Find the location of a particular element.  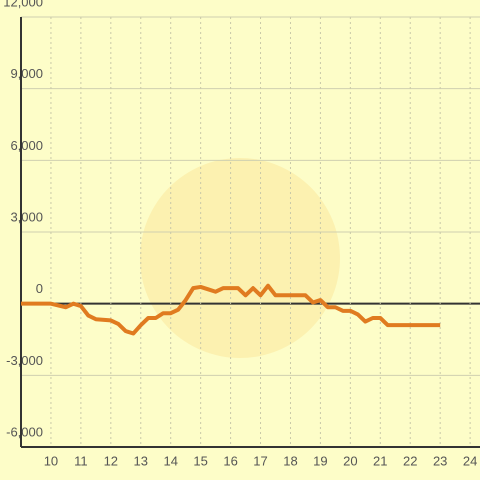

y-tick-label: -6,000 is located at coordinates (24, 431).